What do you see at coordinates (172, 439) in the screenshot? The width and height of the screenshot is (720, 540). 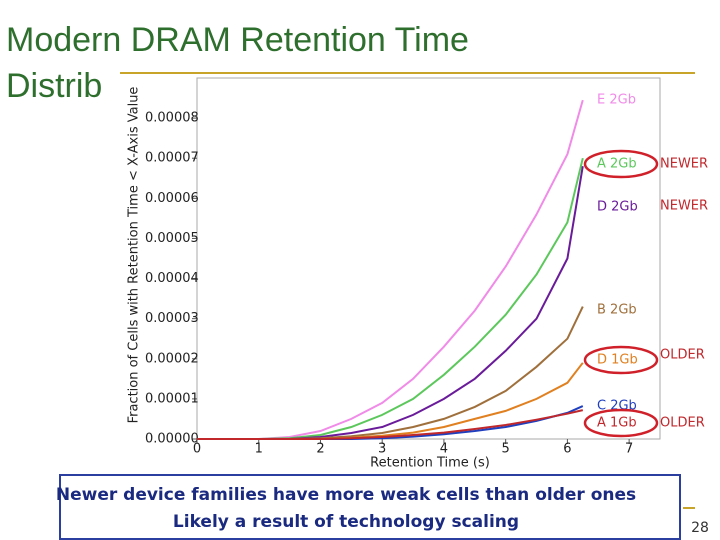 I see `y-tick-label: 0.00000` at bounding box center [172, 439].